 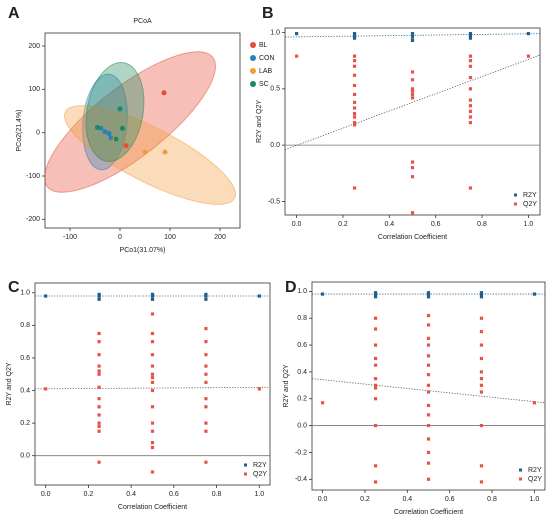 What do you see at coordinates (14, 13) in the screenshot?
I see `panel-letter: A` at bounding box center [14, 13].